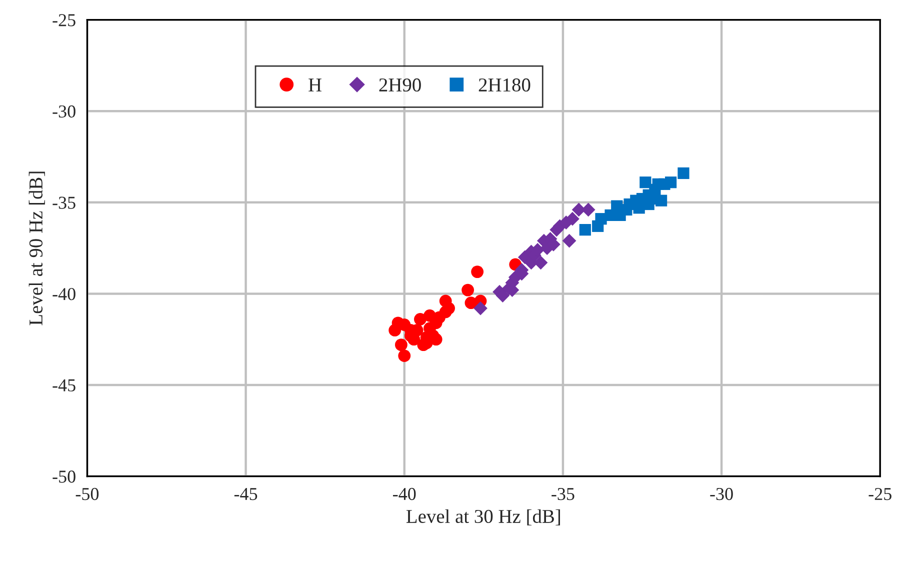 The height and width of the screenshot is (567, 899). What do you see at coordinates (87, 494) in the screenshot?
I see `x-tick-label: -50` at bounding box center [87, 494].